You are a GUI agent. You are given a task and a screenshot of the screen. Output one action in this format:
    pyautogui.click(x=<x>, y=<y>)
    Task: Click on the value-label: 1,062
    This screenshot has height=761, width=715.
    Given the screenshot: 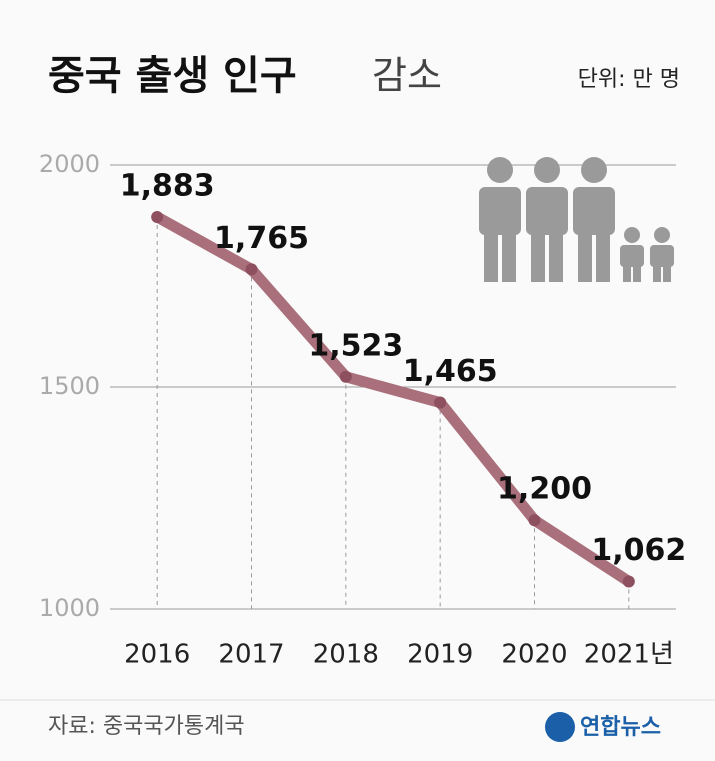 What is the action you would take?
    pyautogui.click(x=638, y=550)
    